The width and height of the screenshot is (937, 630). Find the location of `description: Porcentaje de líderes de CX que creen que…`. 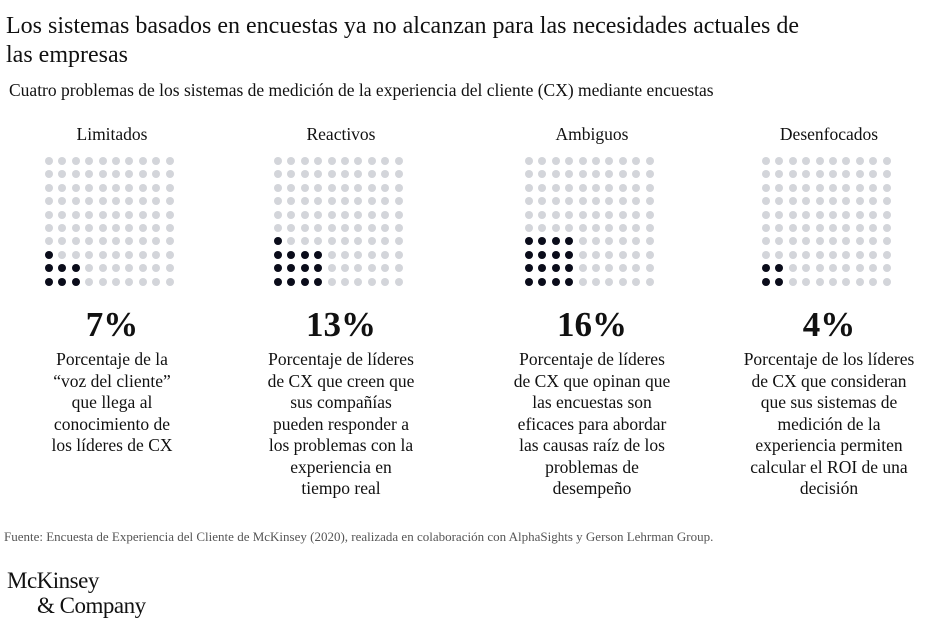

description: Porcentaje de líderes de CX que creen que… is located at coordinates (341, 424).